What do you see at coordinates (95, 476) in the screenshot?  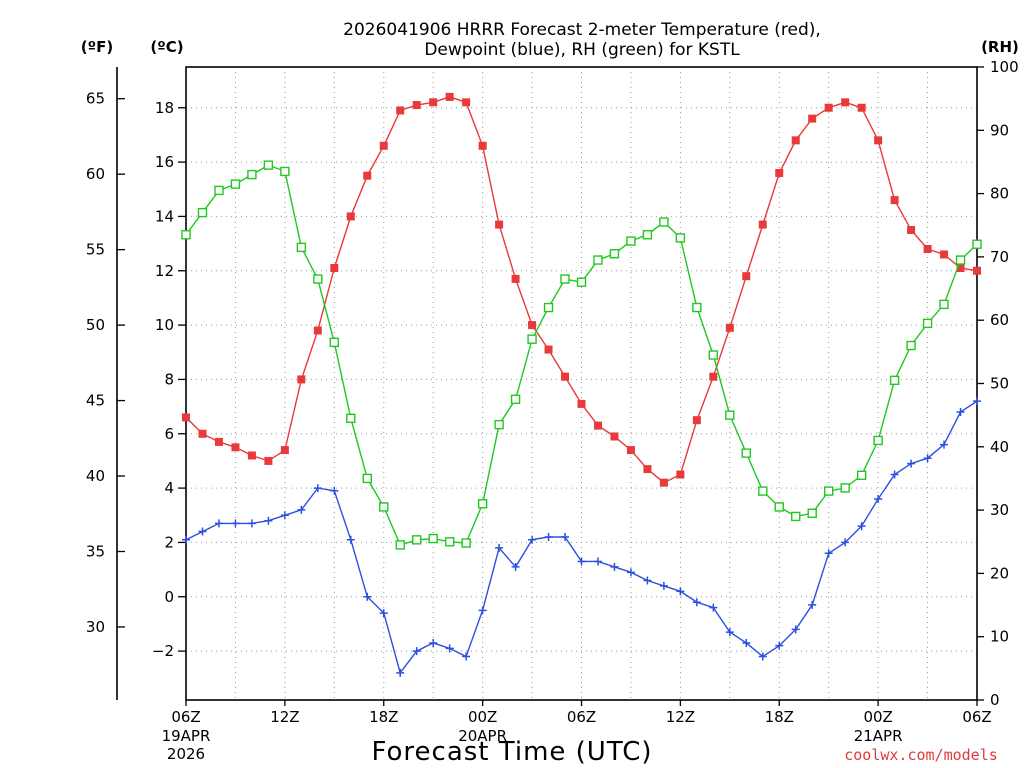 I see `fahrenheit-tick-label: 40` at bounding box center [95, 476].